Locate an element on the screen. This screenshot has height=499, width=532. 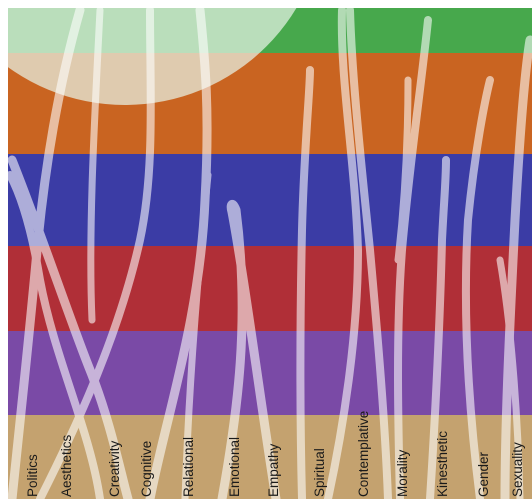
strand-aesthetics is located at coordinates (46, 252).